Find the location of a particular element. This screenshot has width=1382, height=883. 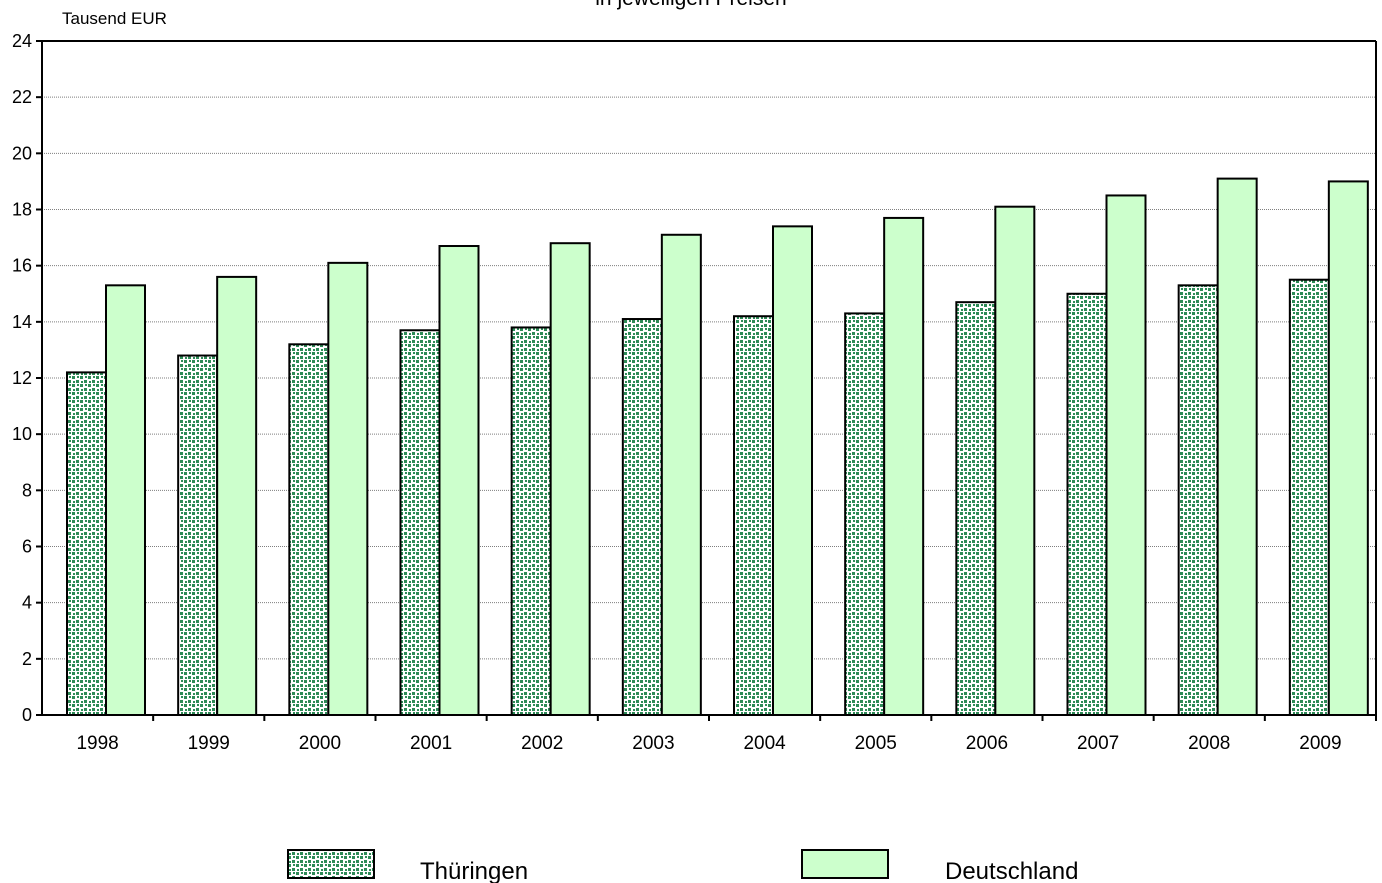

x-tick-label: 2000 is located at coordinates (320, 743).